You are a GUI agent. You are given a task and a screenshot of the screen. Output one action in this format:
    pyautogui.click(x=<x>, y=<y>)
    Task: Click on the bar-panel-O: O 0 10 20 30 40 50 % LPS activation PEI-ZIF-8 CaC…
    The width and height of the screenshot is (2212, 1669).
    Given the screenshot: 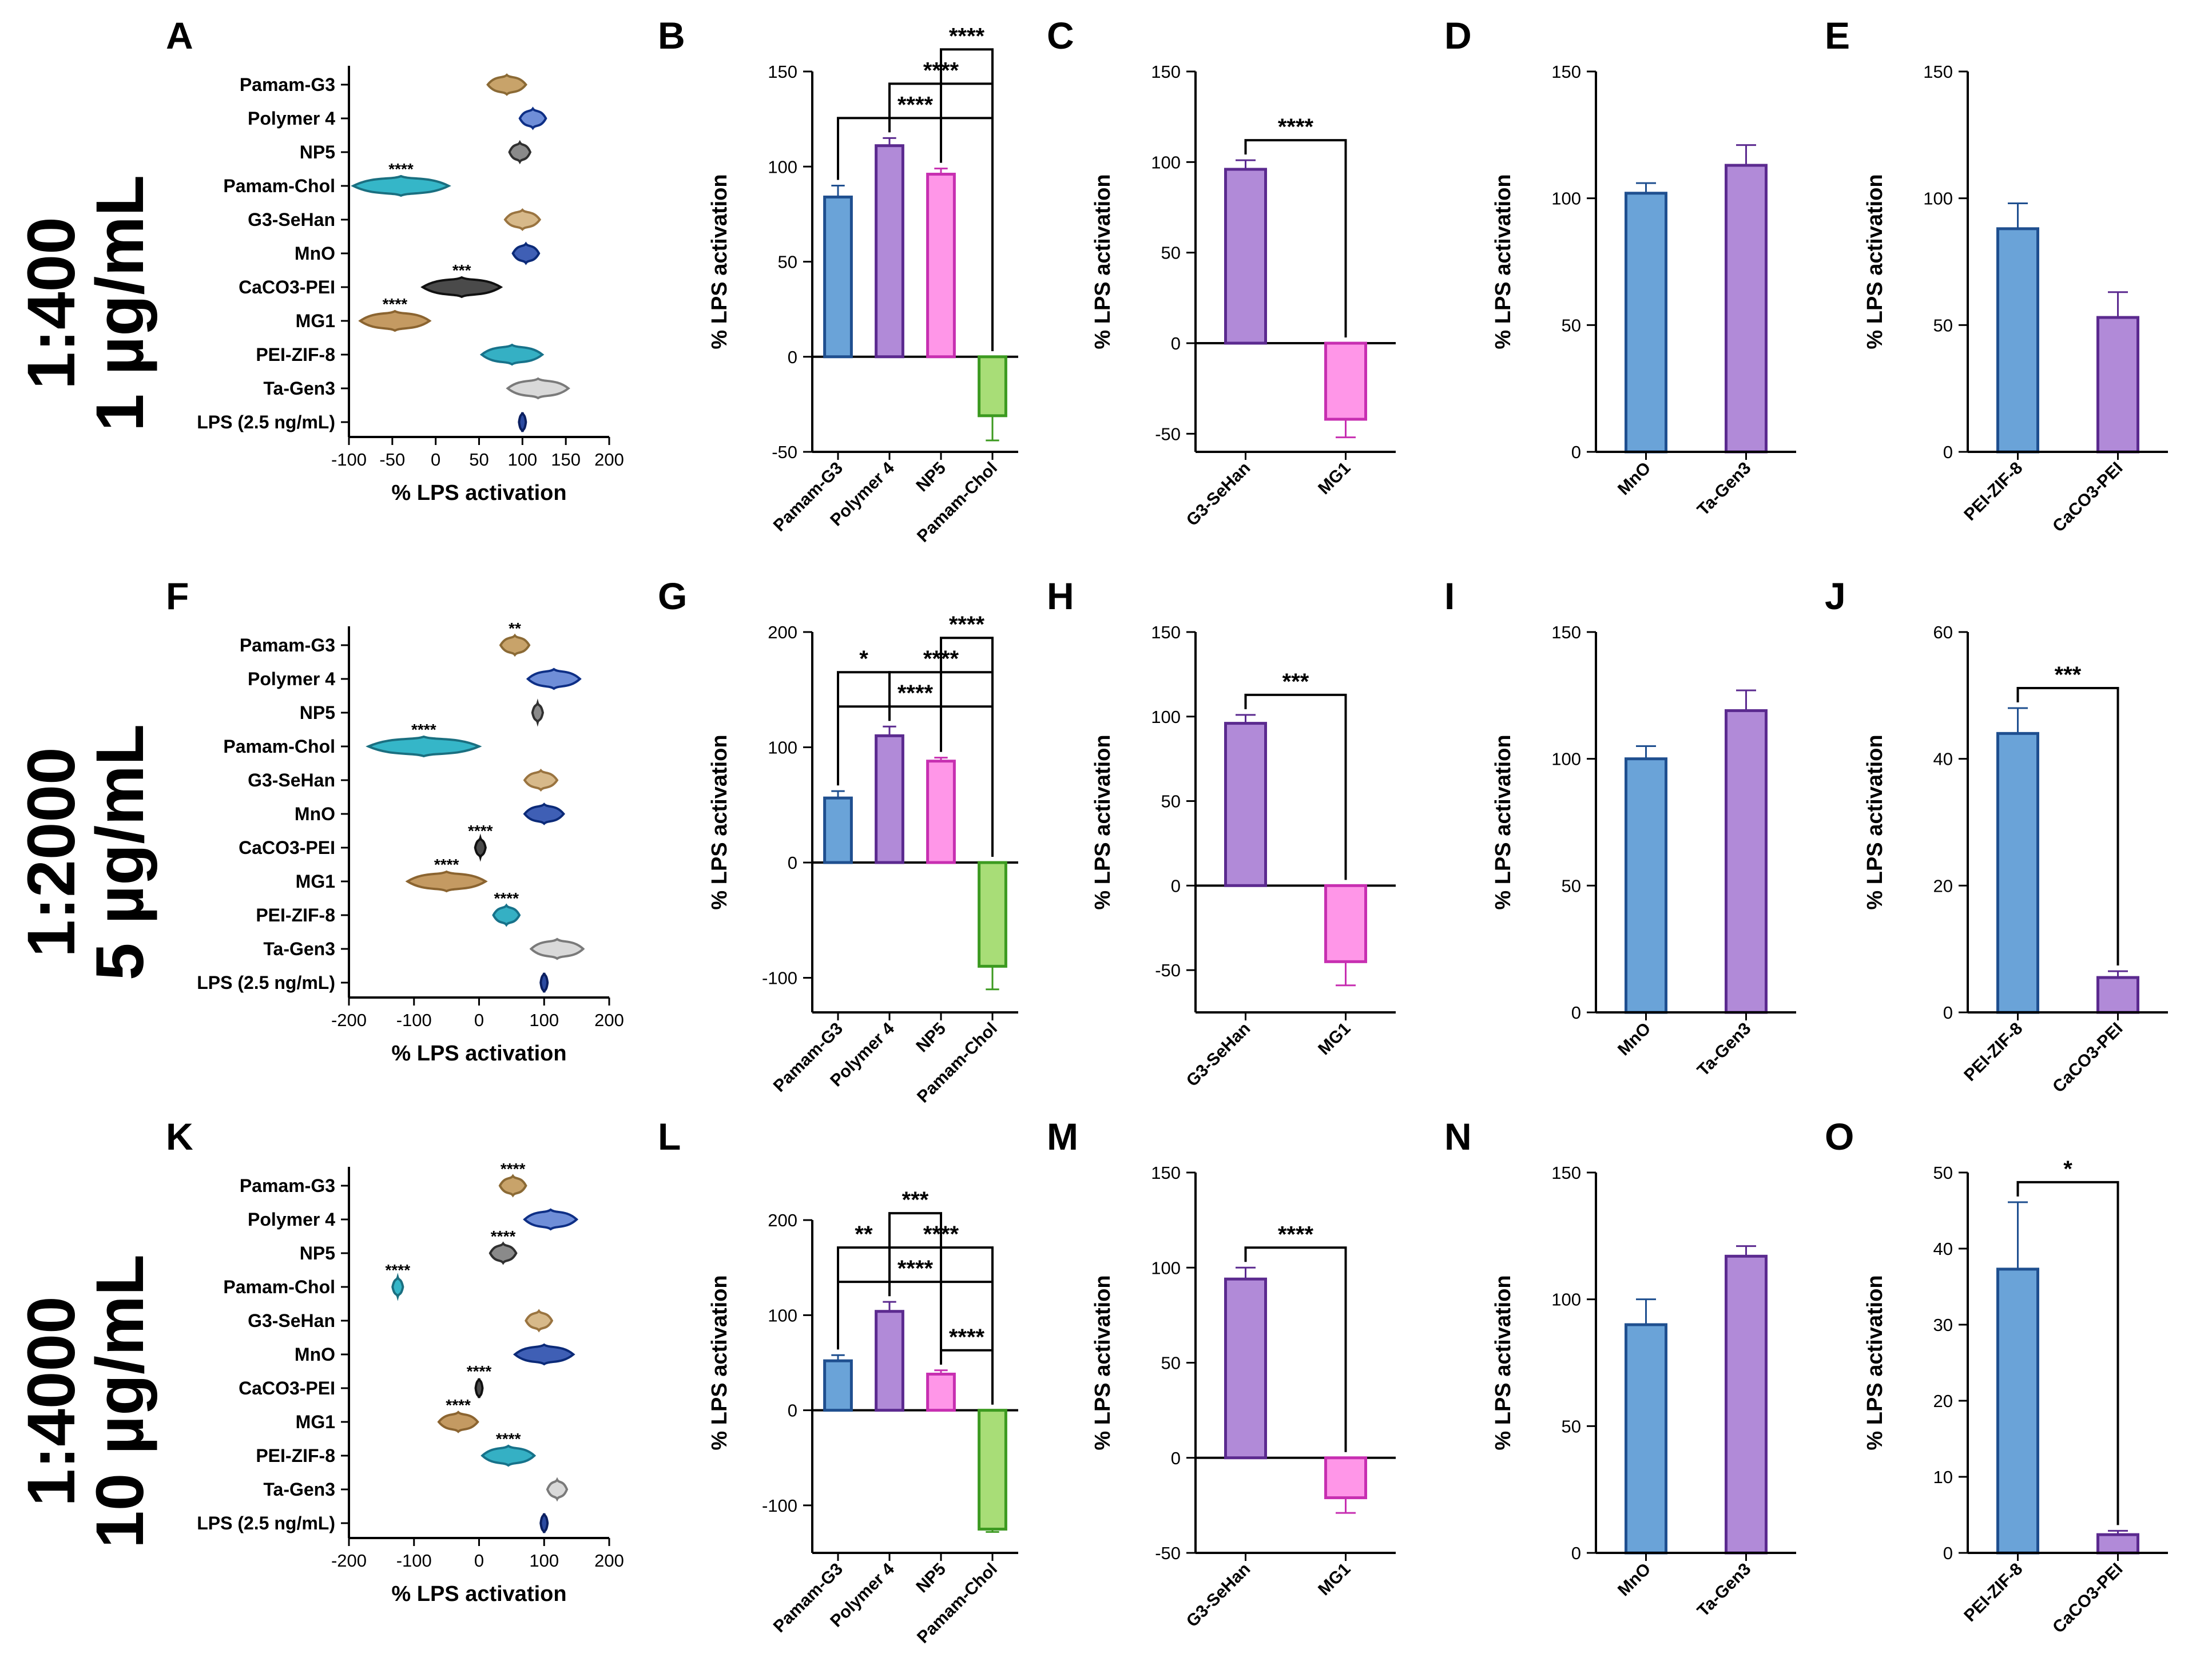 What is the action you would take?
    pyautogui.click(x=1996, y=1376)
    